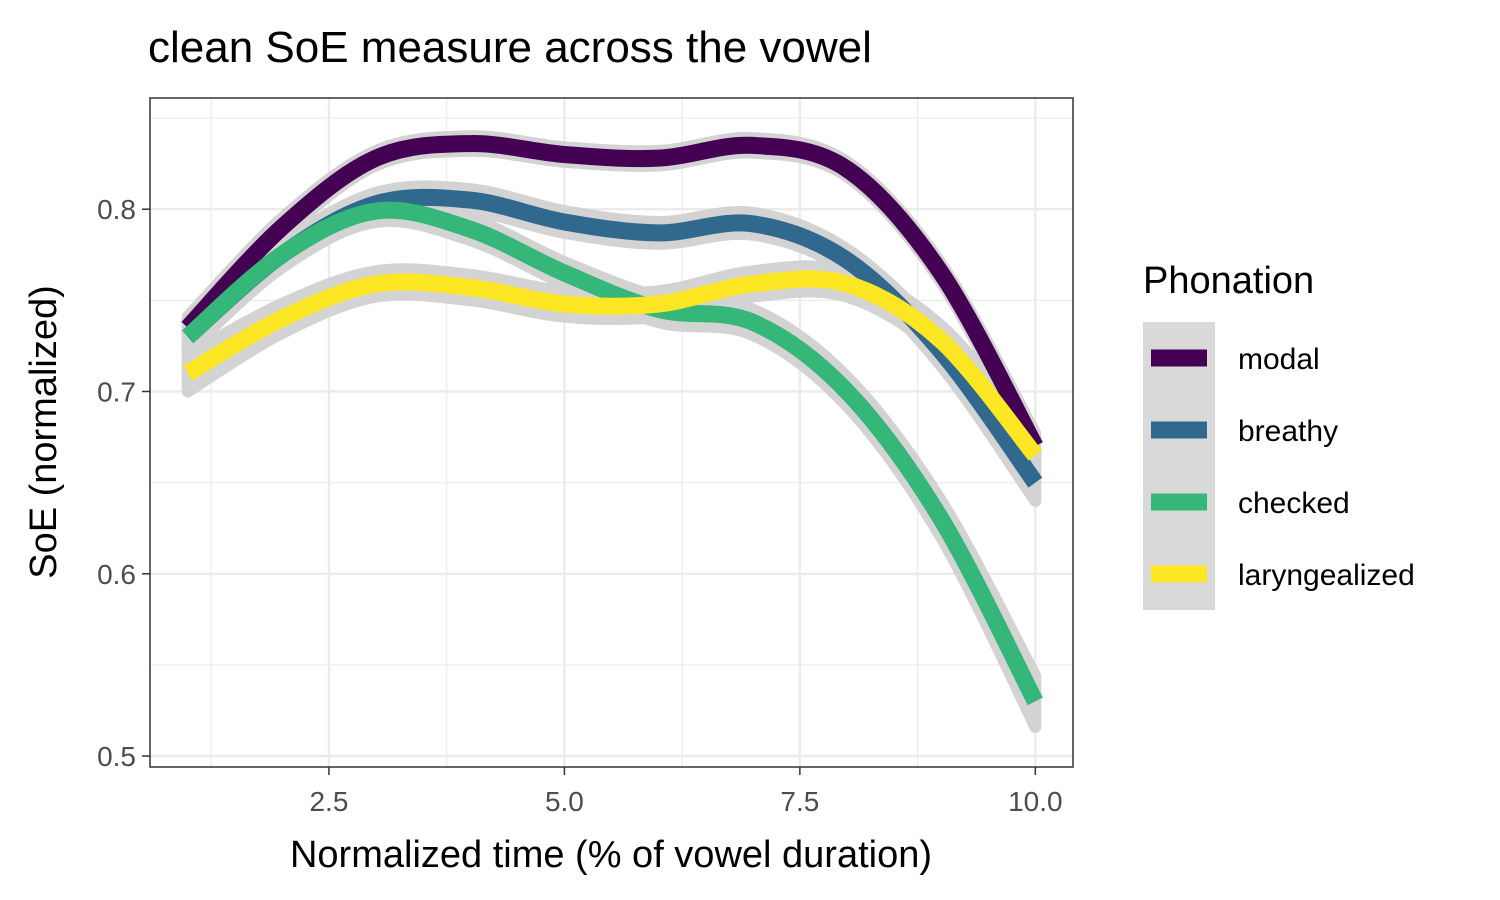  I want to click on x-tick-label: 7.5, so click(799, 801).